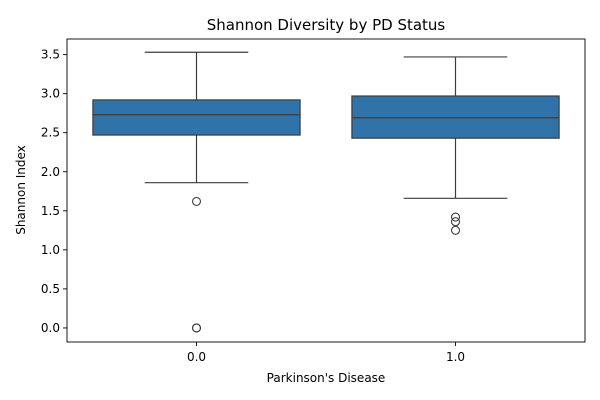 The width and height of the screenshot is (600, 400). Describe the element at coordinates (21, 190) in the screenshot. I see `y-axis-label: Shannon Index` at that location.